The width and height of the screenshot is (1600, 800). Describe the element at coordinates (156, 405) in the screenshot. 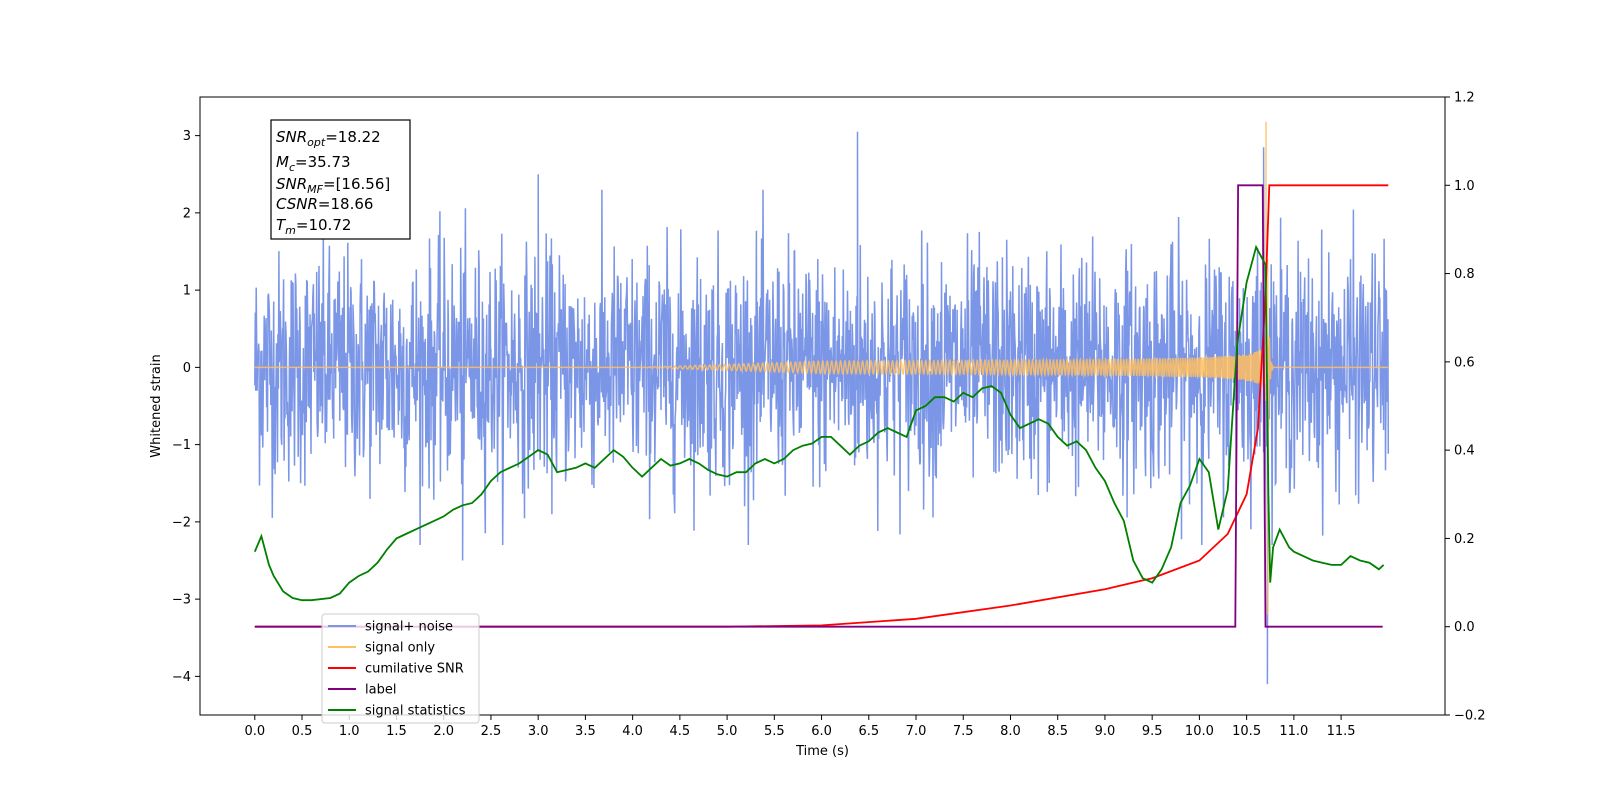

I see `y-axis-label: Whitened strain` at that location.